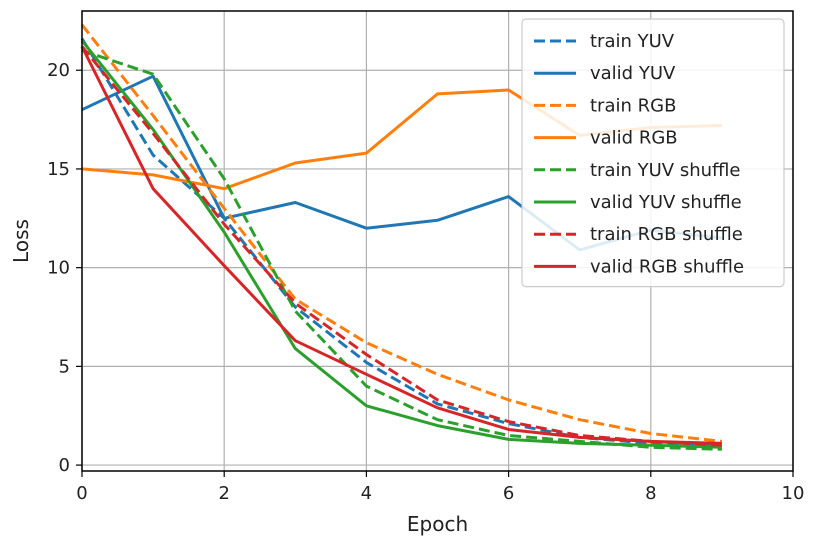  Describe the element at coordinates (634, 138) in the screenshot. I see `legend-label: valid RGB` at that location.